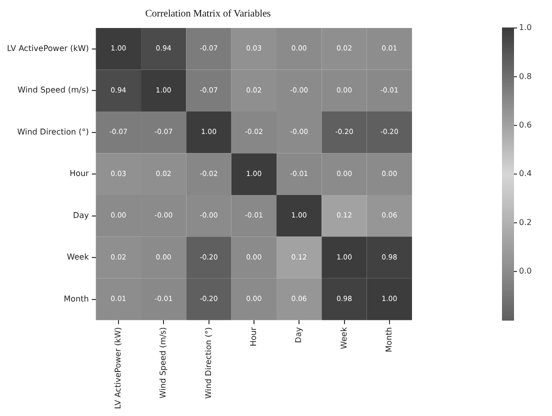 The width and height of the screenshot is (552, 416). I want to click on color-bar-label: 0.6, so click(525, 125).